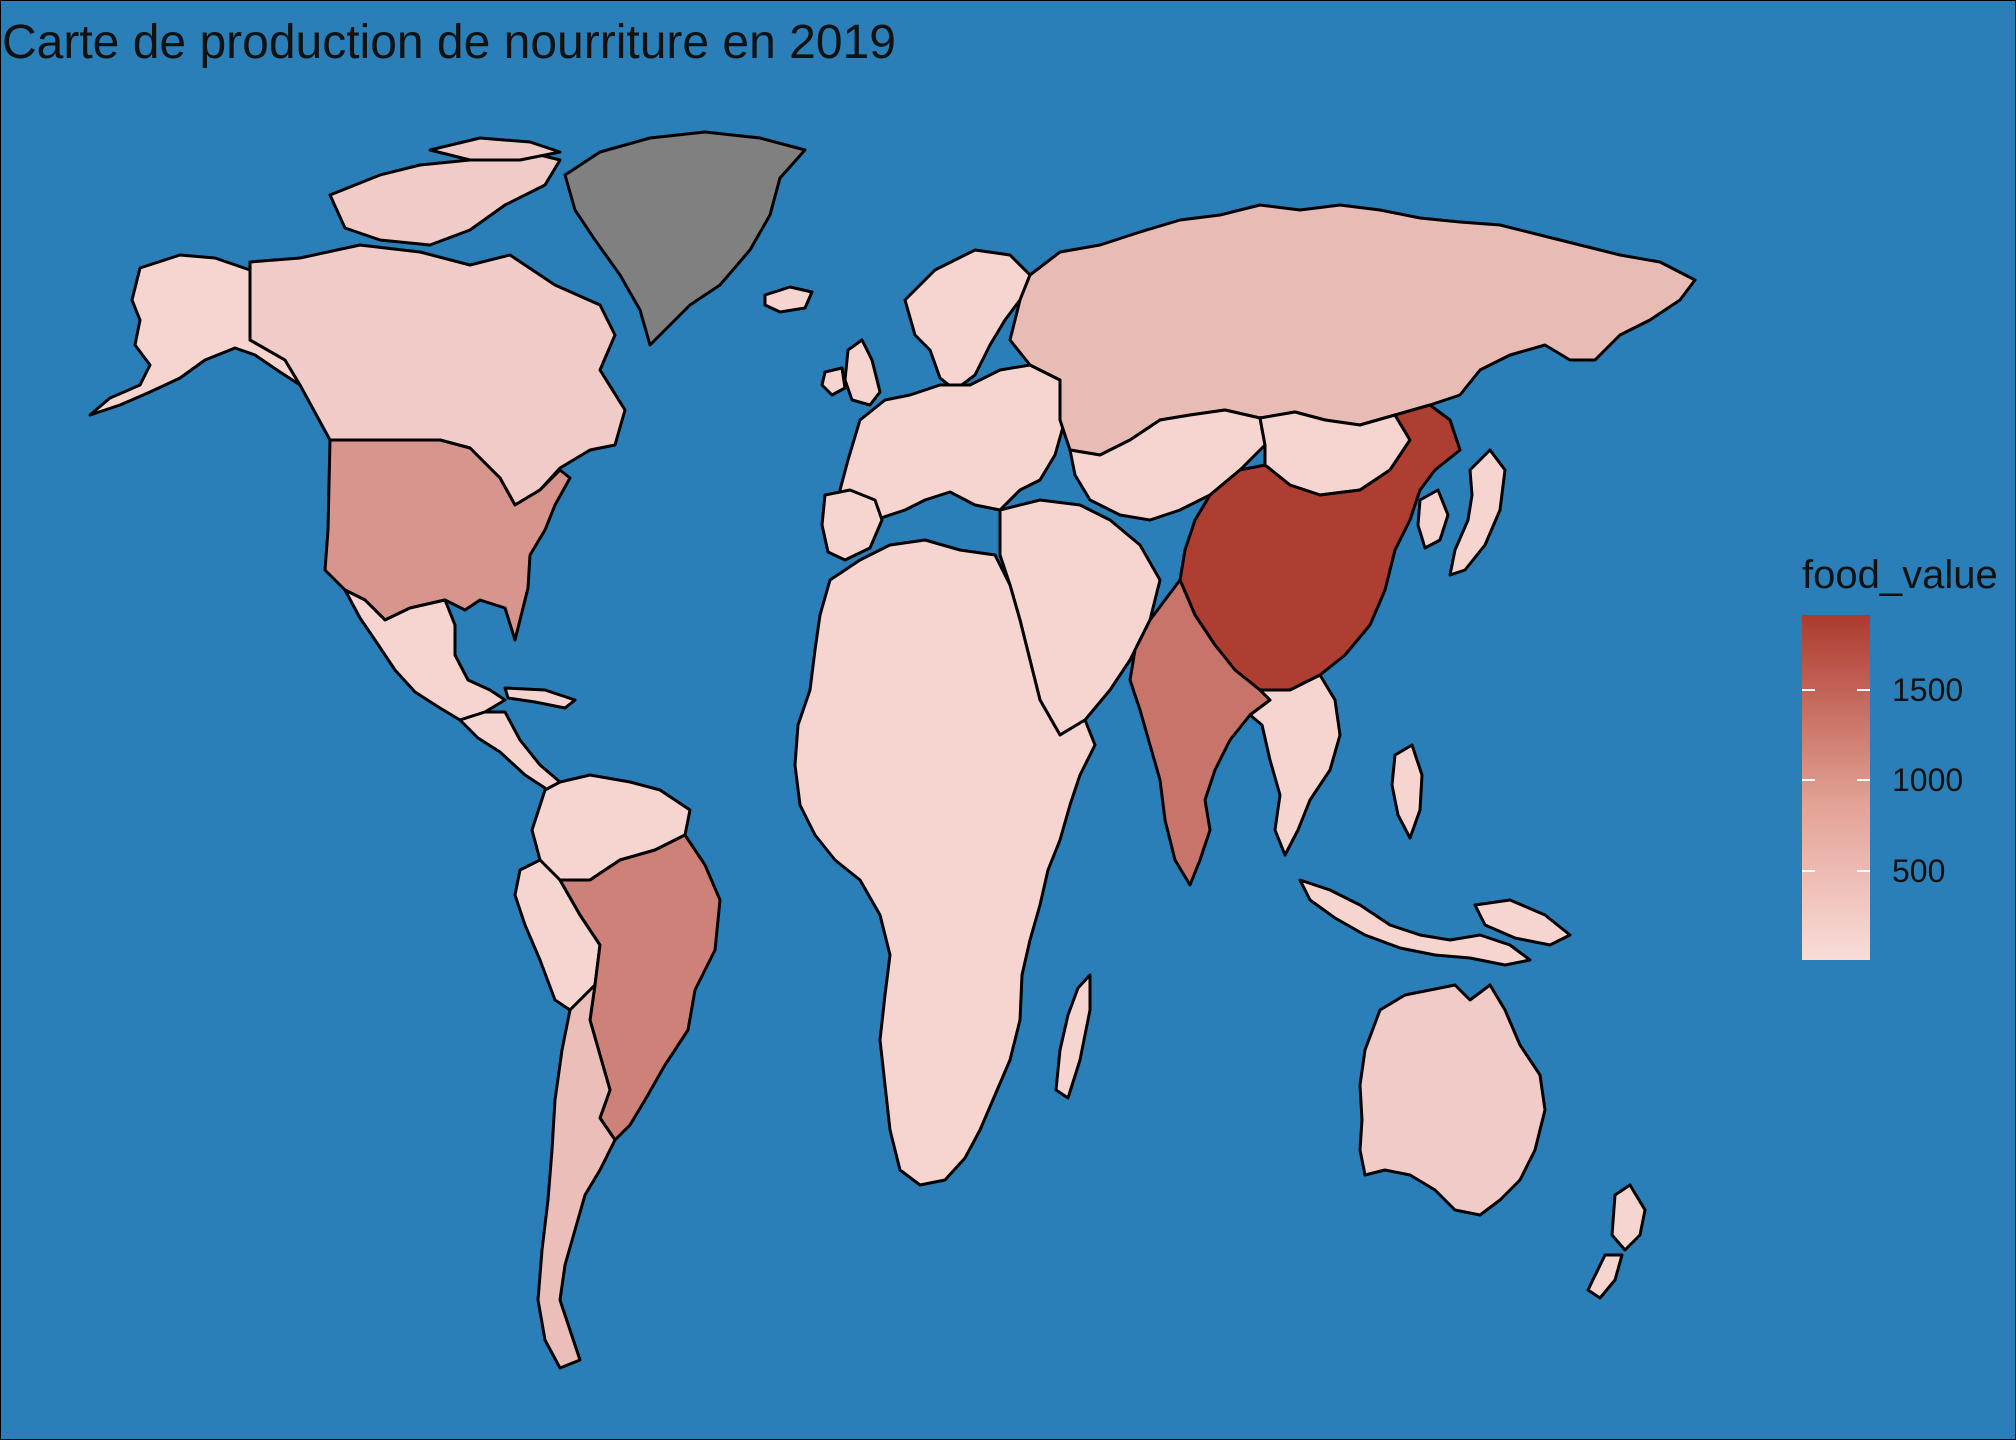 This screenshot has height=1440, width=2016. I want to click on country-iceland, so click(788, 299).